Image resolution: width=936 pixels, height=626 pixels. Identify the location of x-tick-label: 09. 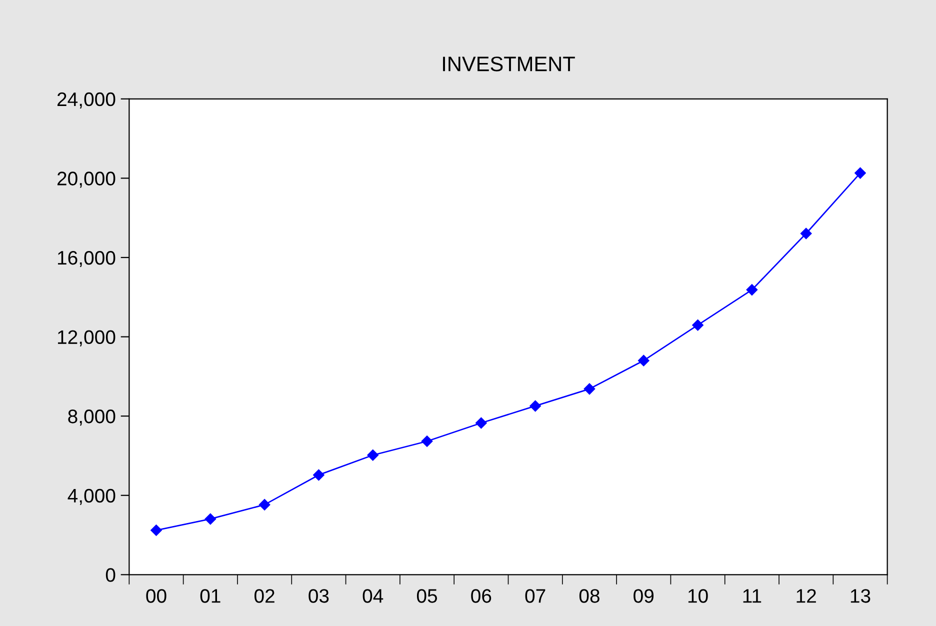
(644, 596).